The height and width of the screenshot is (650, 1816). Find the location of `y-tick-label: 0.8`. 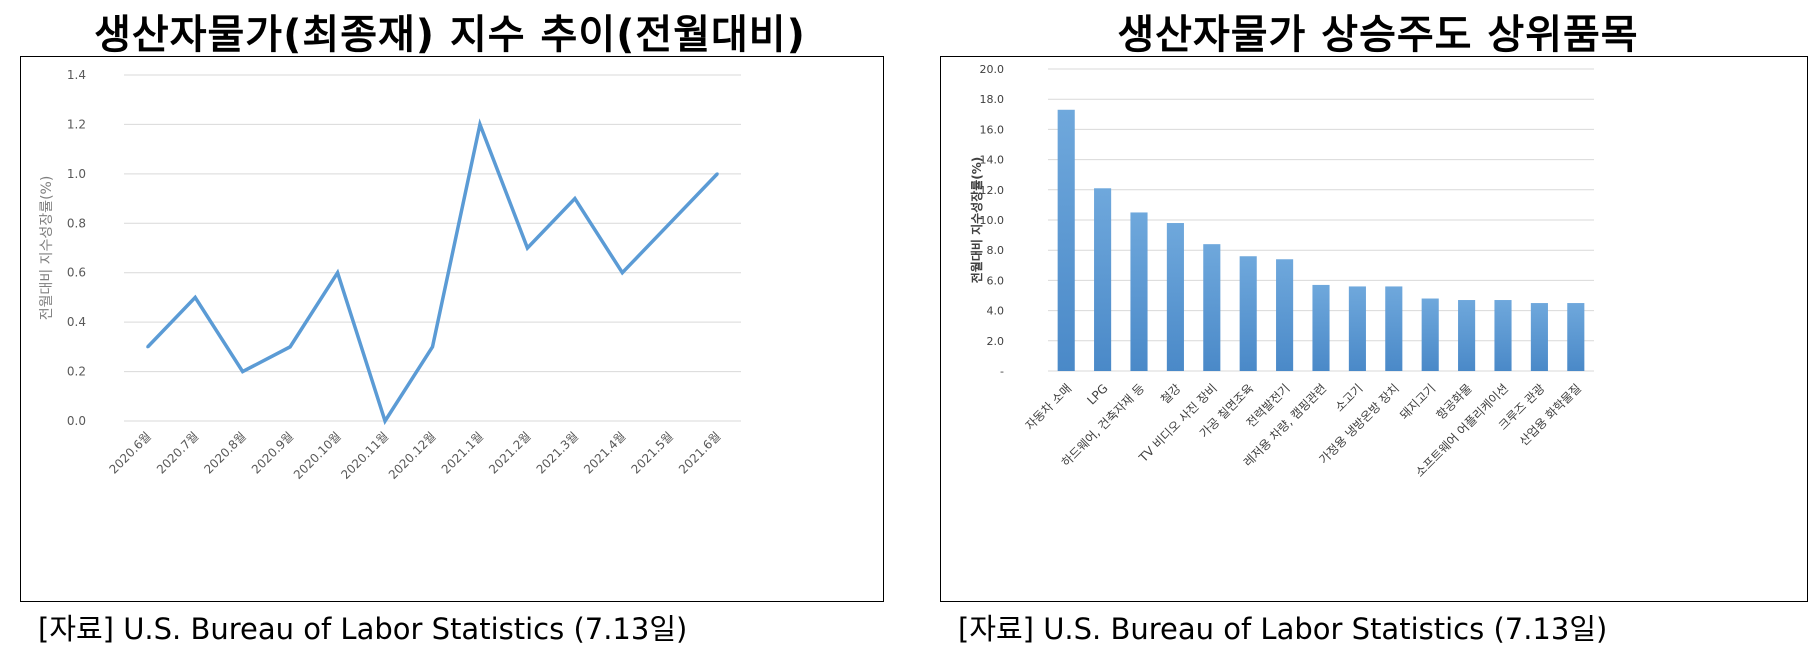

y-tick-label: 0.8 is located at coordinates (76, 223).